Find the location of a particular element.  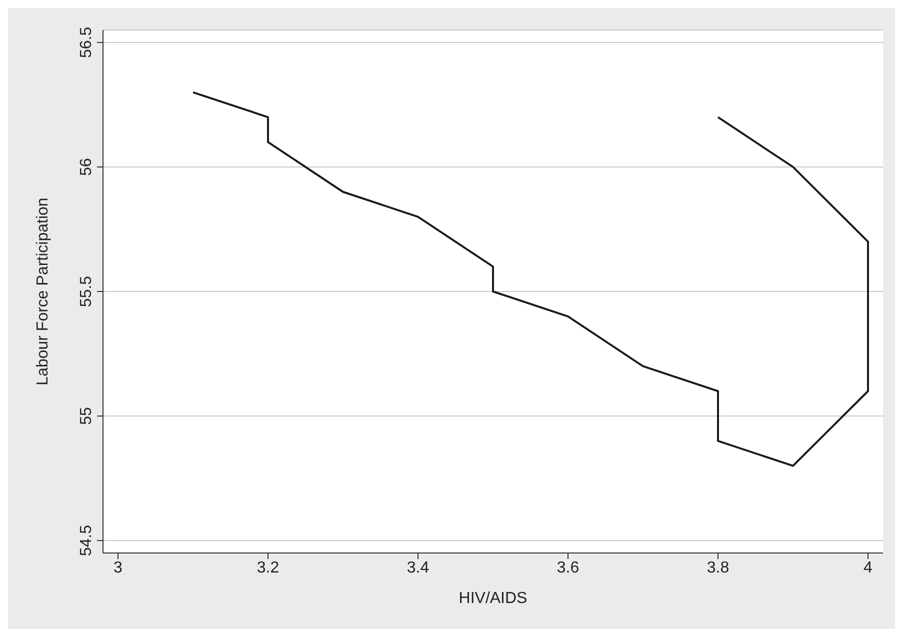

y-tick-label: 54.5 is located at coordinates (86, 540).